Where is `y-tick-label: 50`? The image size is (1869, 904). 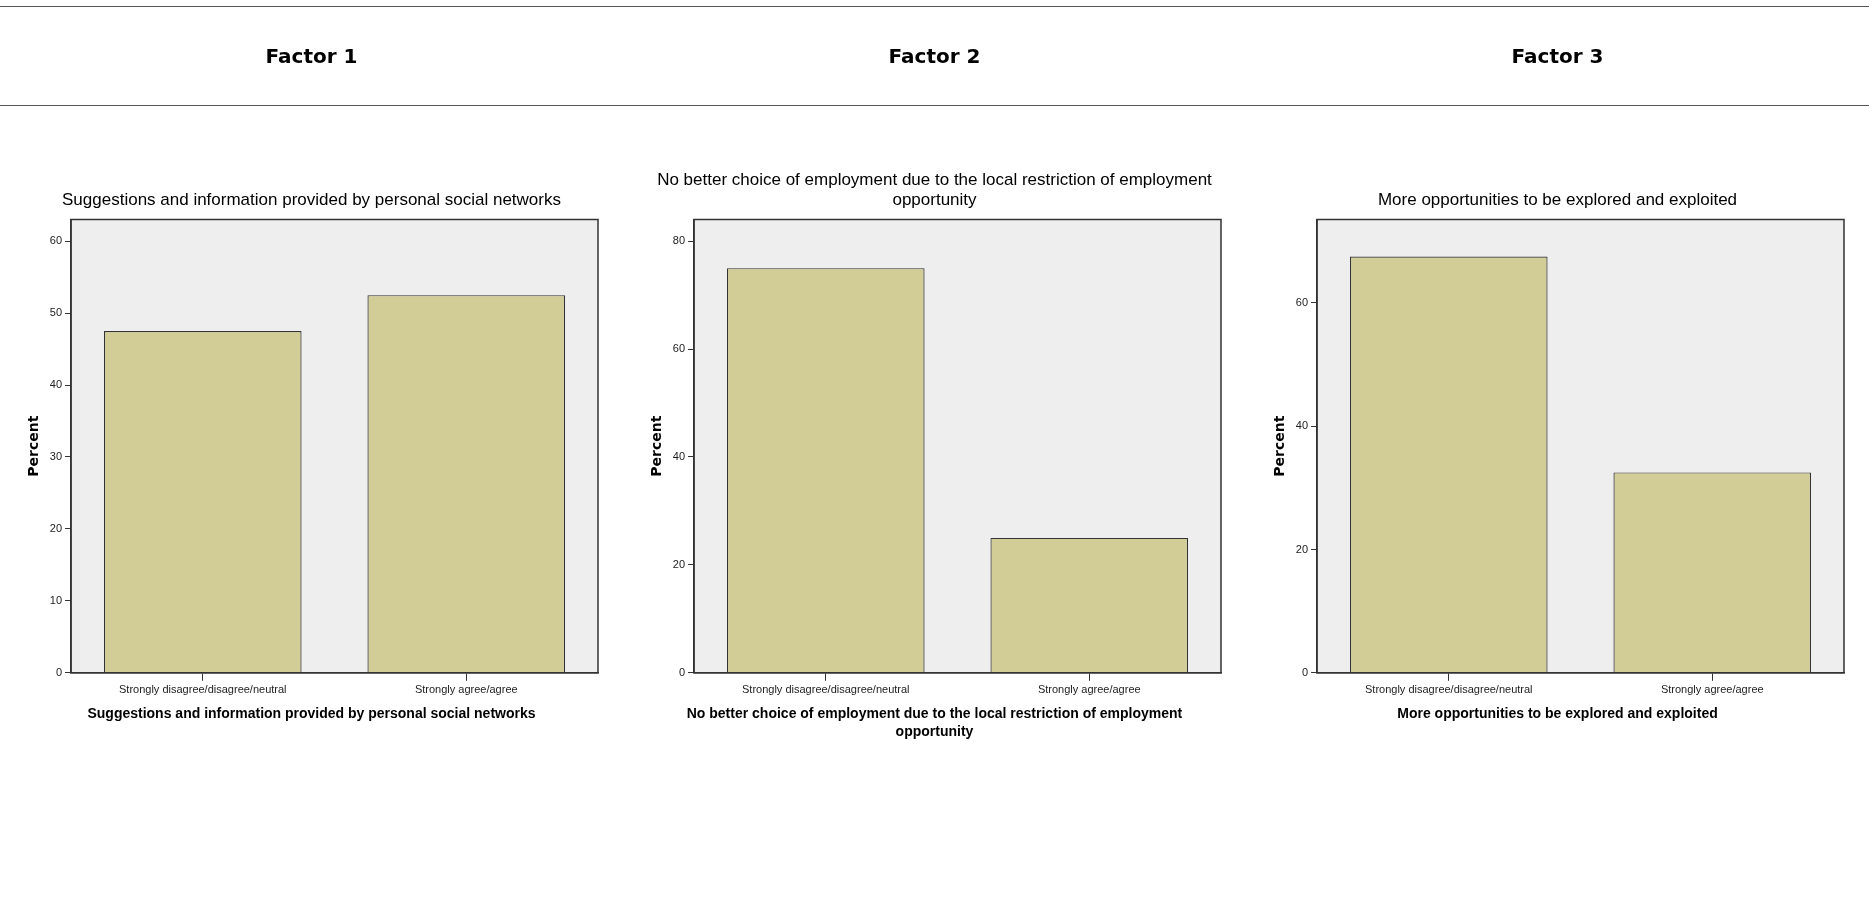 y-tick-label: 50 is located at coordinates (55, 312).